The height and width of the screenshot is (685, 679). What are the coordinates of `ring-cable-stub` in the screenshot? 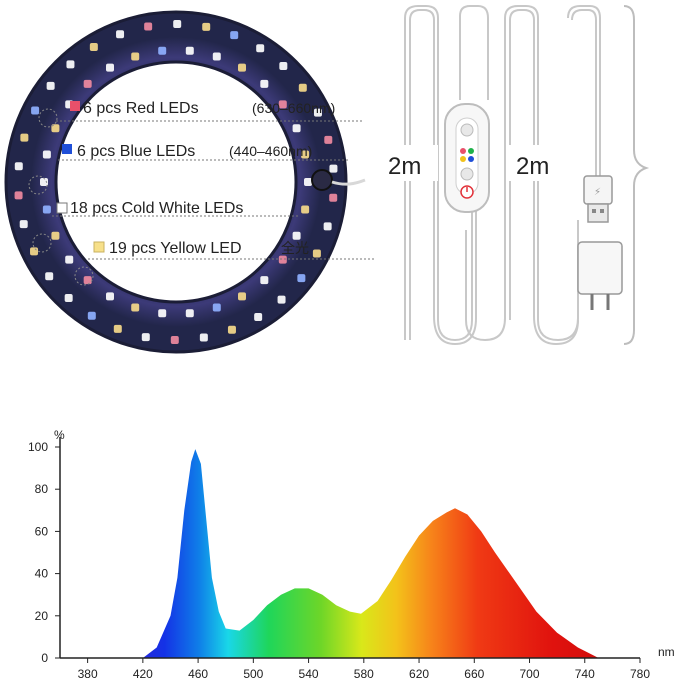 It's located at (348, 182).